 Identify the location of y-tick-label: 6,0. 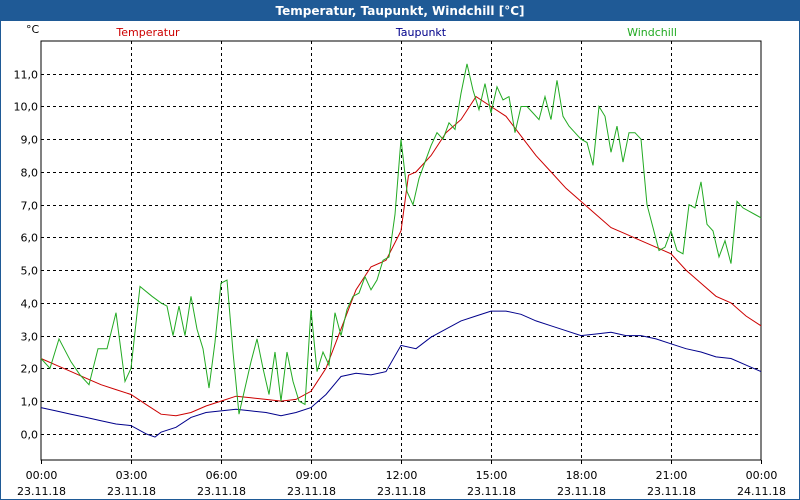
(30, 238).